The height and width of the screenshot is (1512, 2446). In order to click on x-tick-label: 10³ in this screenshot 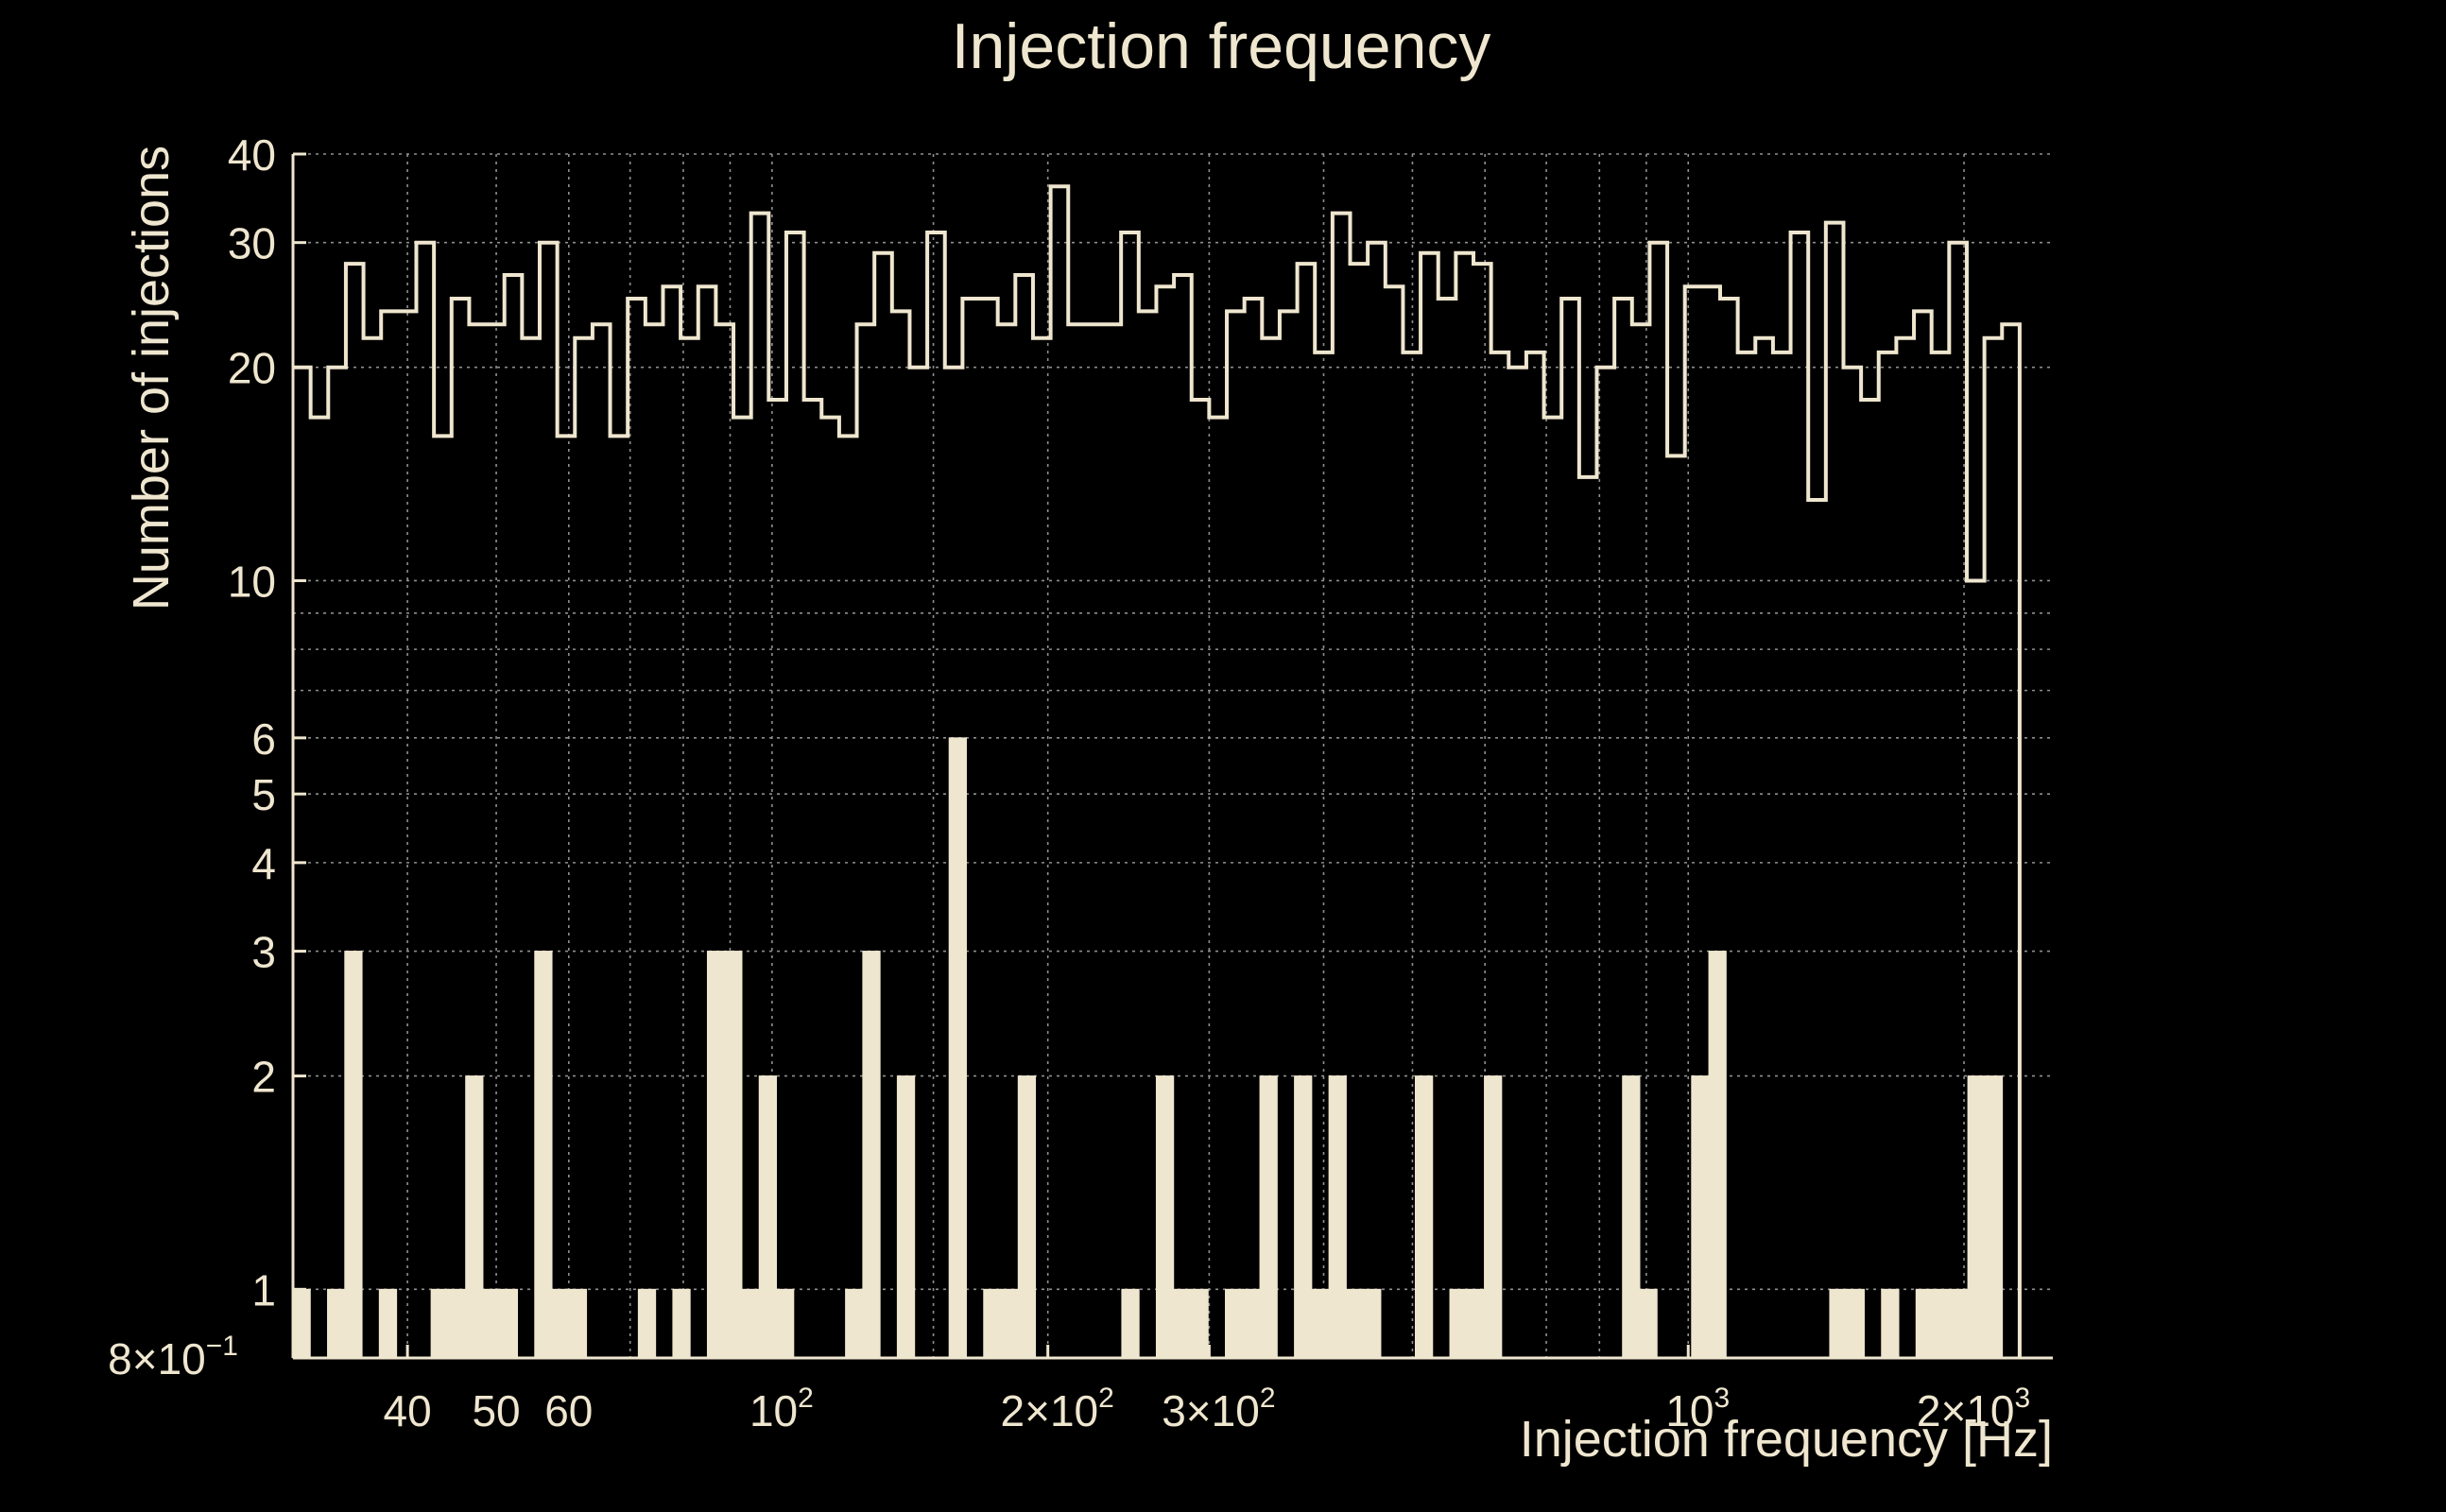, I will do `click(1697, 1409)`.